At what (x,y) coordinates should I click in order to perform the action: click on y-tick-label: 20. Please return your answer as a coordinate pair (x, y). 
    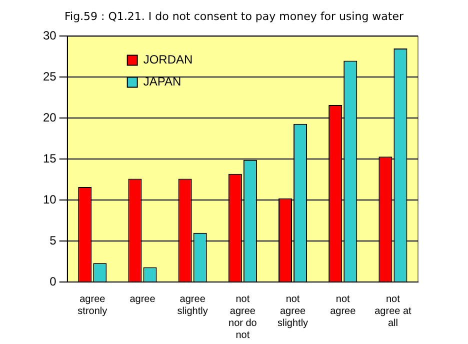
    Looking at the image, I should click on (49, 117).